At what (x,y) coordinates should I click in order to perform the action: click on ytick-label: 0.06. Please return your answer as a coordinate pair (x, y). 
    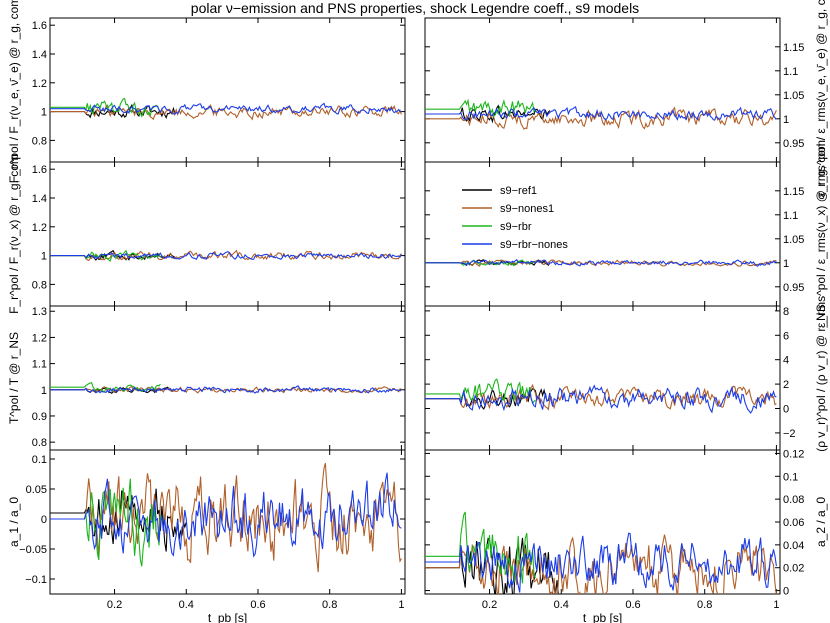
    Looking at the image, I should click on (793, 523).